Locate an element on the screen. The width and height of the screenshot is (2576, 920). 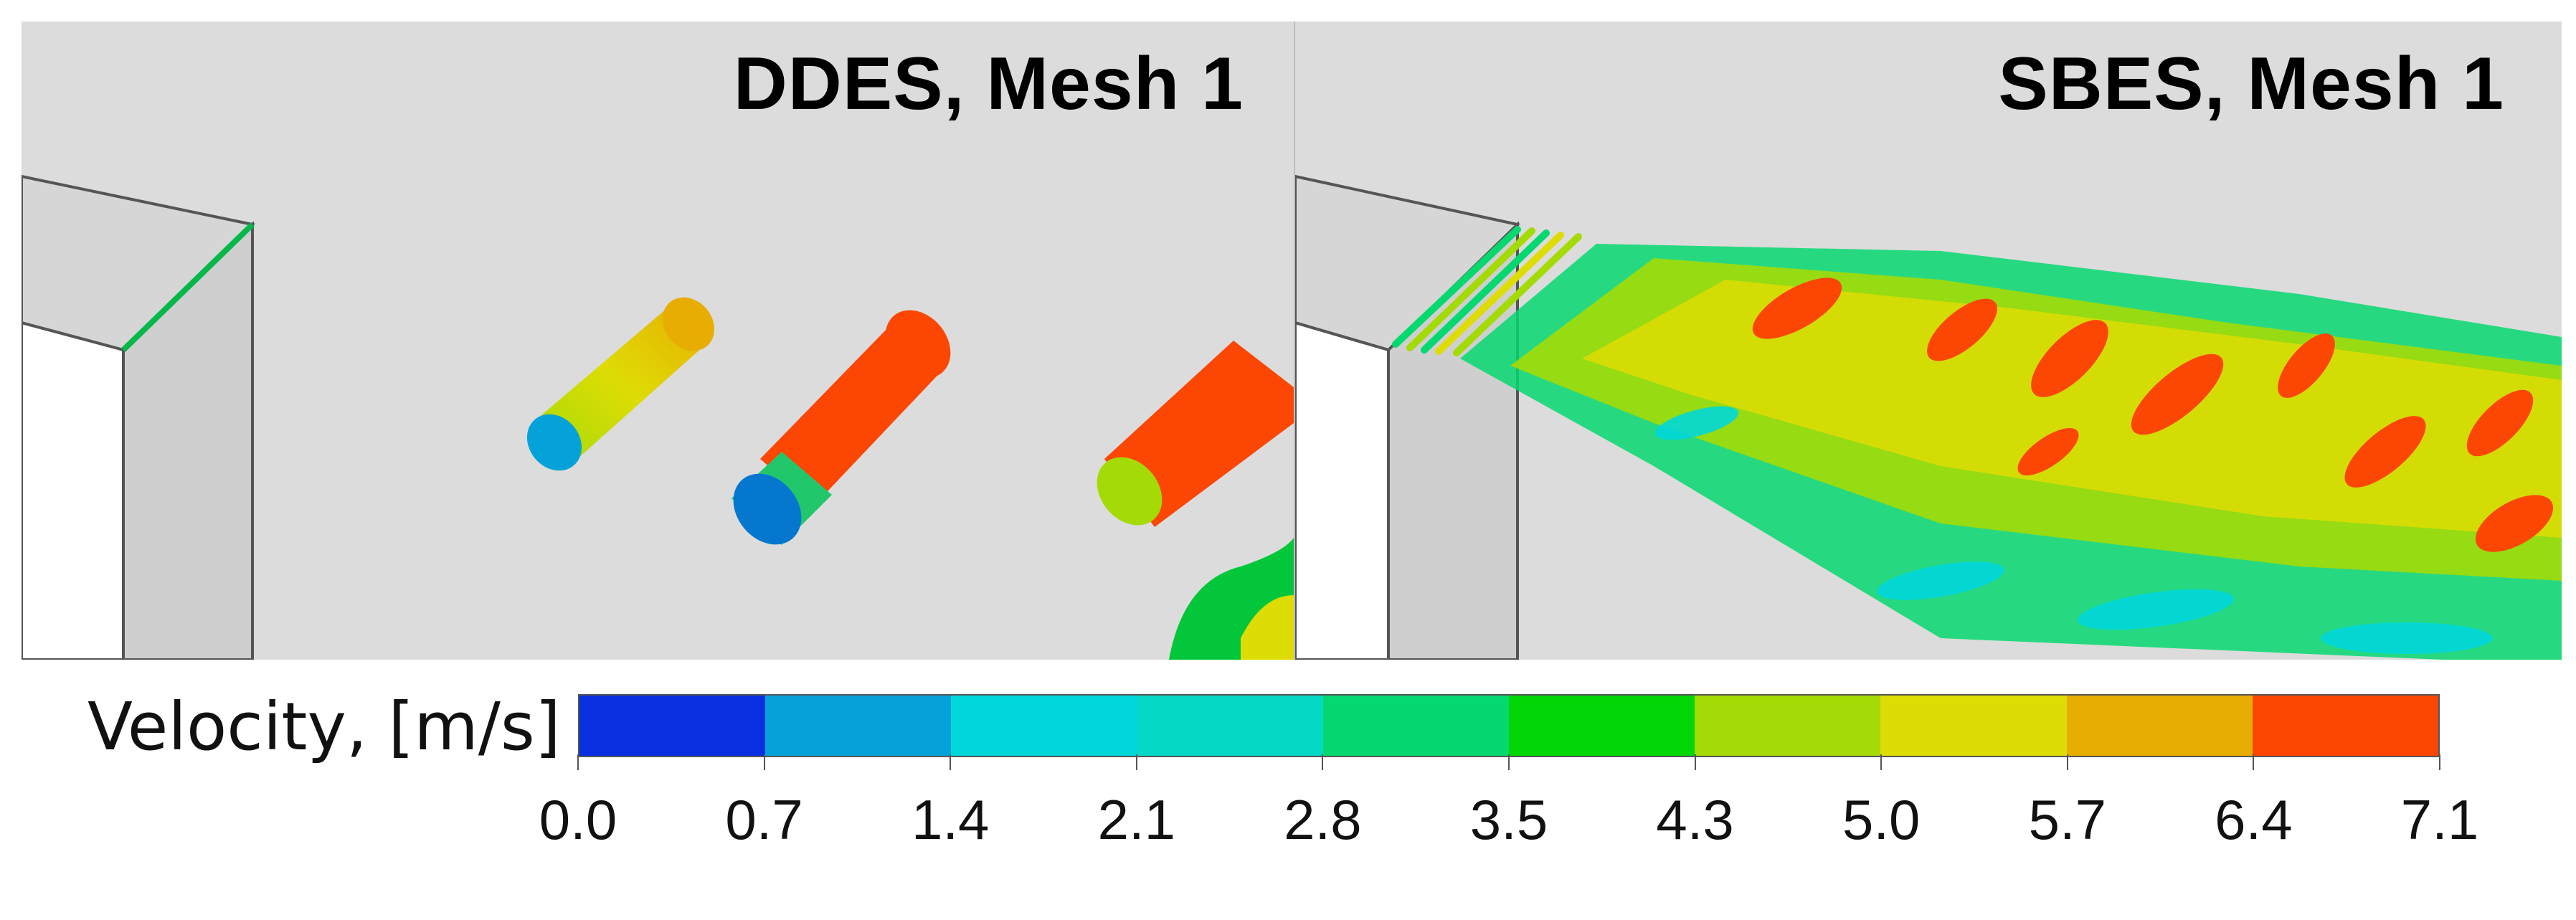
ddes-panel-title: DDES, Mesh 1 is located at coordinates (988, 83).